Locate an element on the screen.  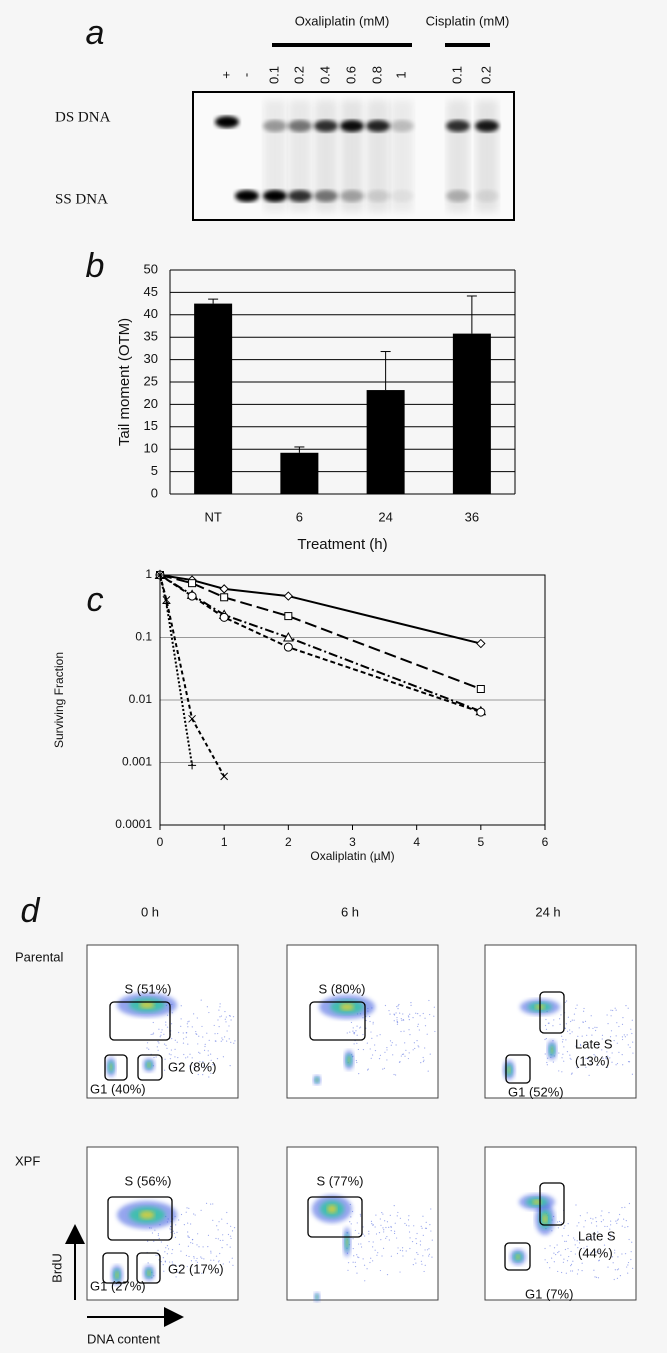
panel-label: c is located at coordinates (95, 600).